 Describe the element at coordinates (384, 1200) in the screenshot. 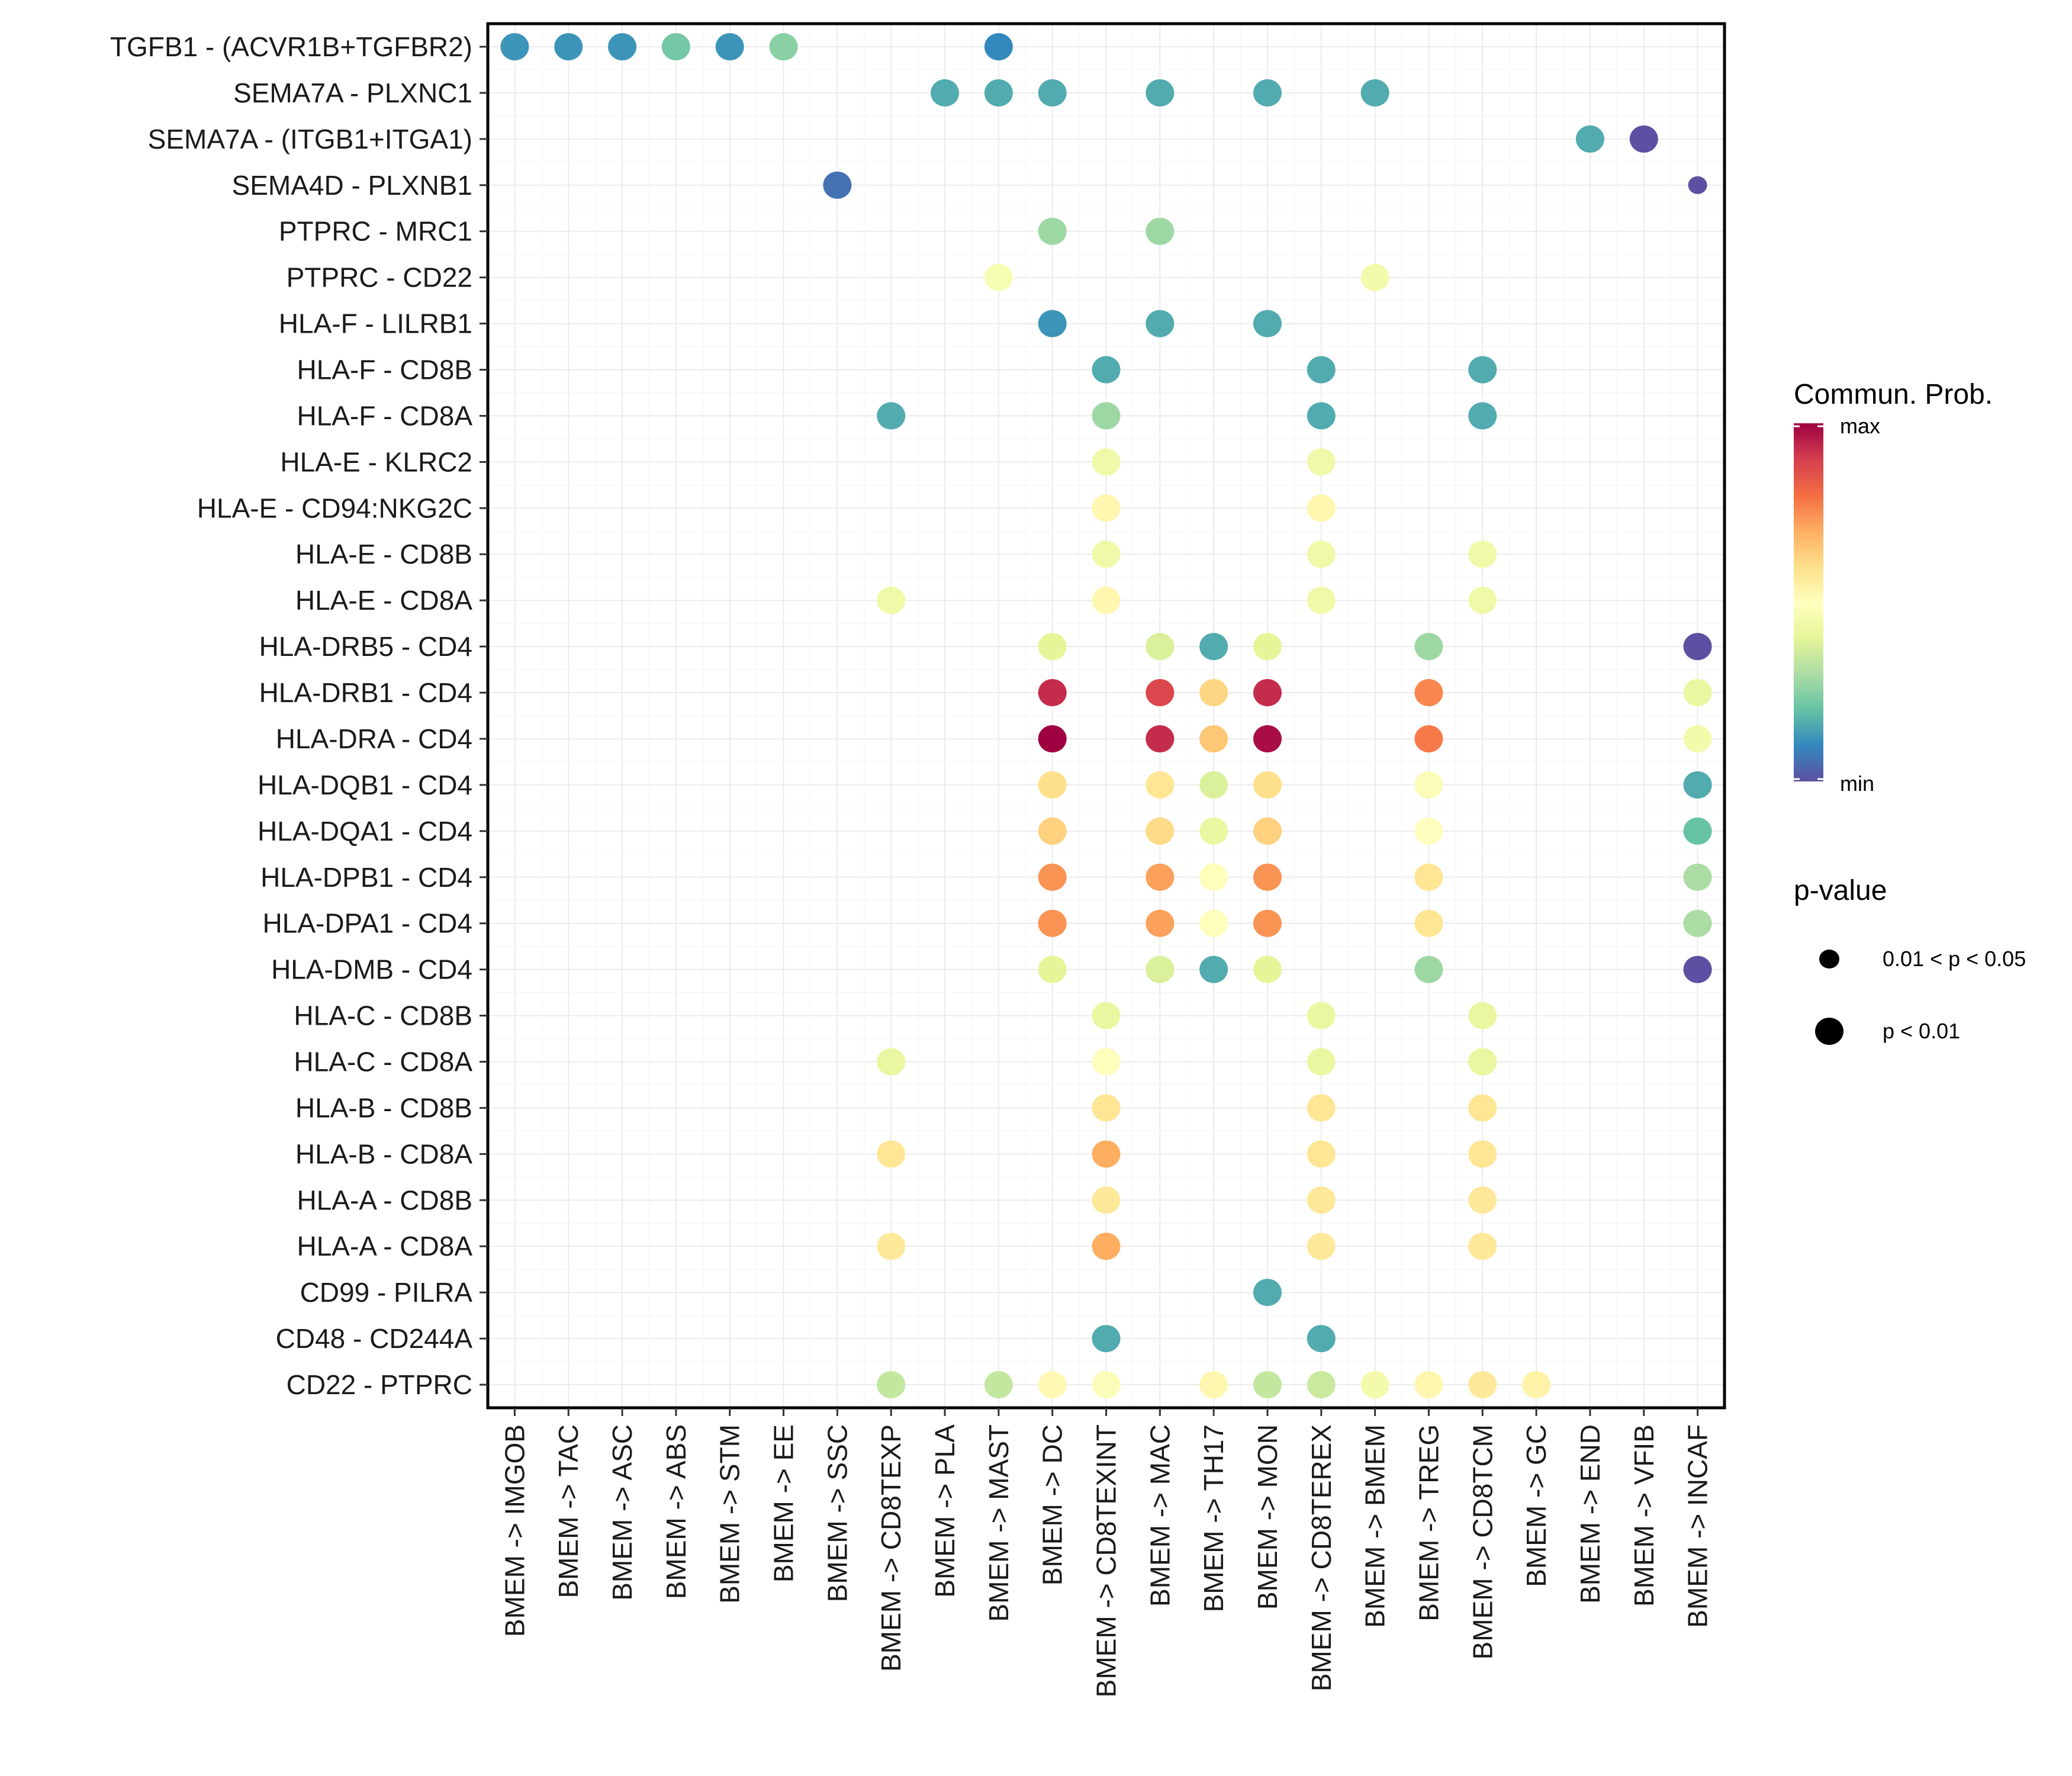

I see `y-tick-label: HLA-A - CD8B` at that location.